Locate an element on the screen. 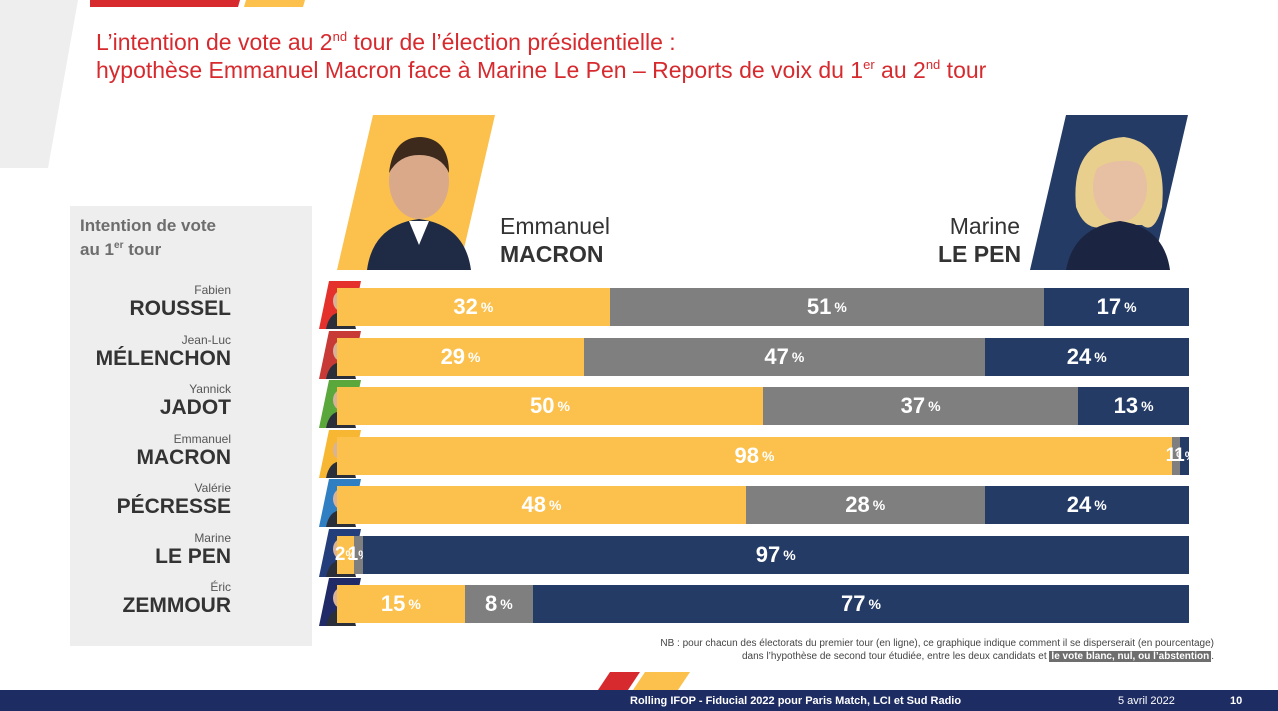 The height and width of the screenshot is (711, 1278). macron-header-name: Emmanuel MACRON is located at coordinates (555, 240).